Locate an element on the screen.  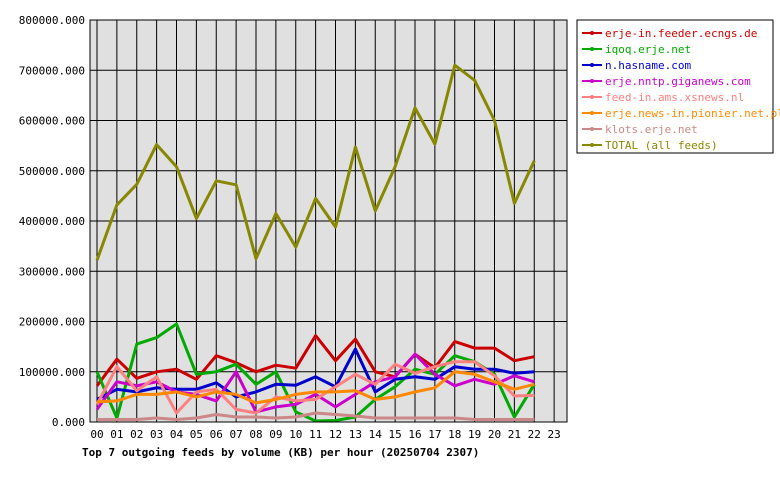
x-tick-label: 10 is located at coordinates (295, 434).